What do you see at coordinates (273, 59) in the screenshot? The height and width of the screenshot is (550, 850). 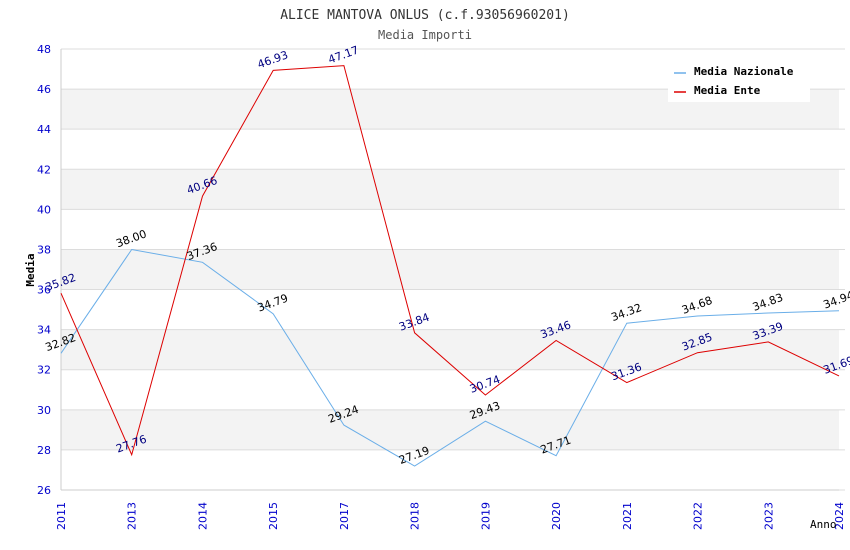 I see `data-label-media-ente: 46.93` at bounding box center [273, 59].